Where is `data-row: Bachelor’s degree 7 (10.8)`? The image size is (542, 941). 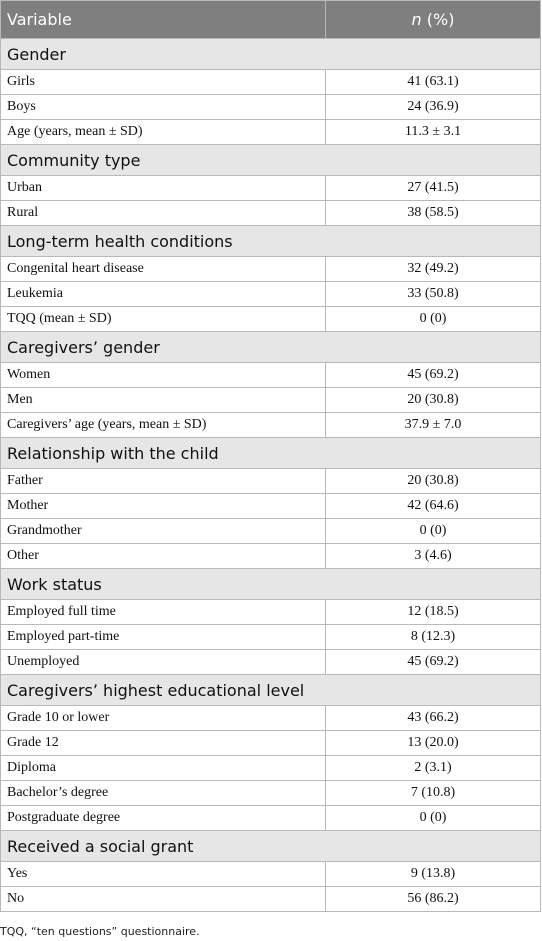 data-row: Bachelor’s degree 7 (10.8) is located at coordinates (270, 793).